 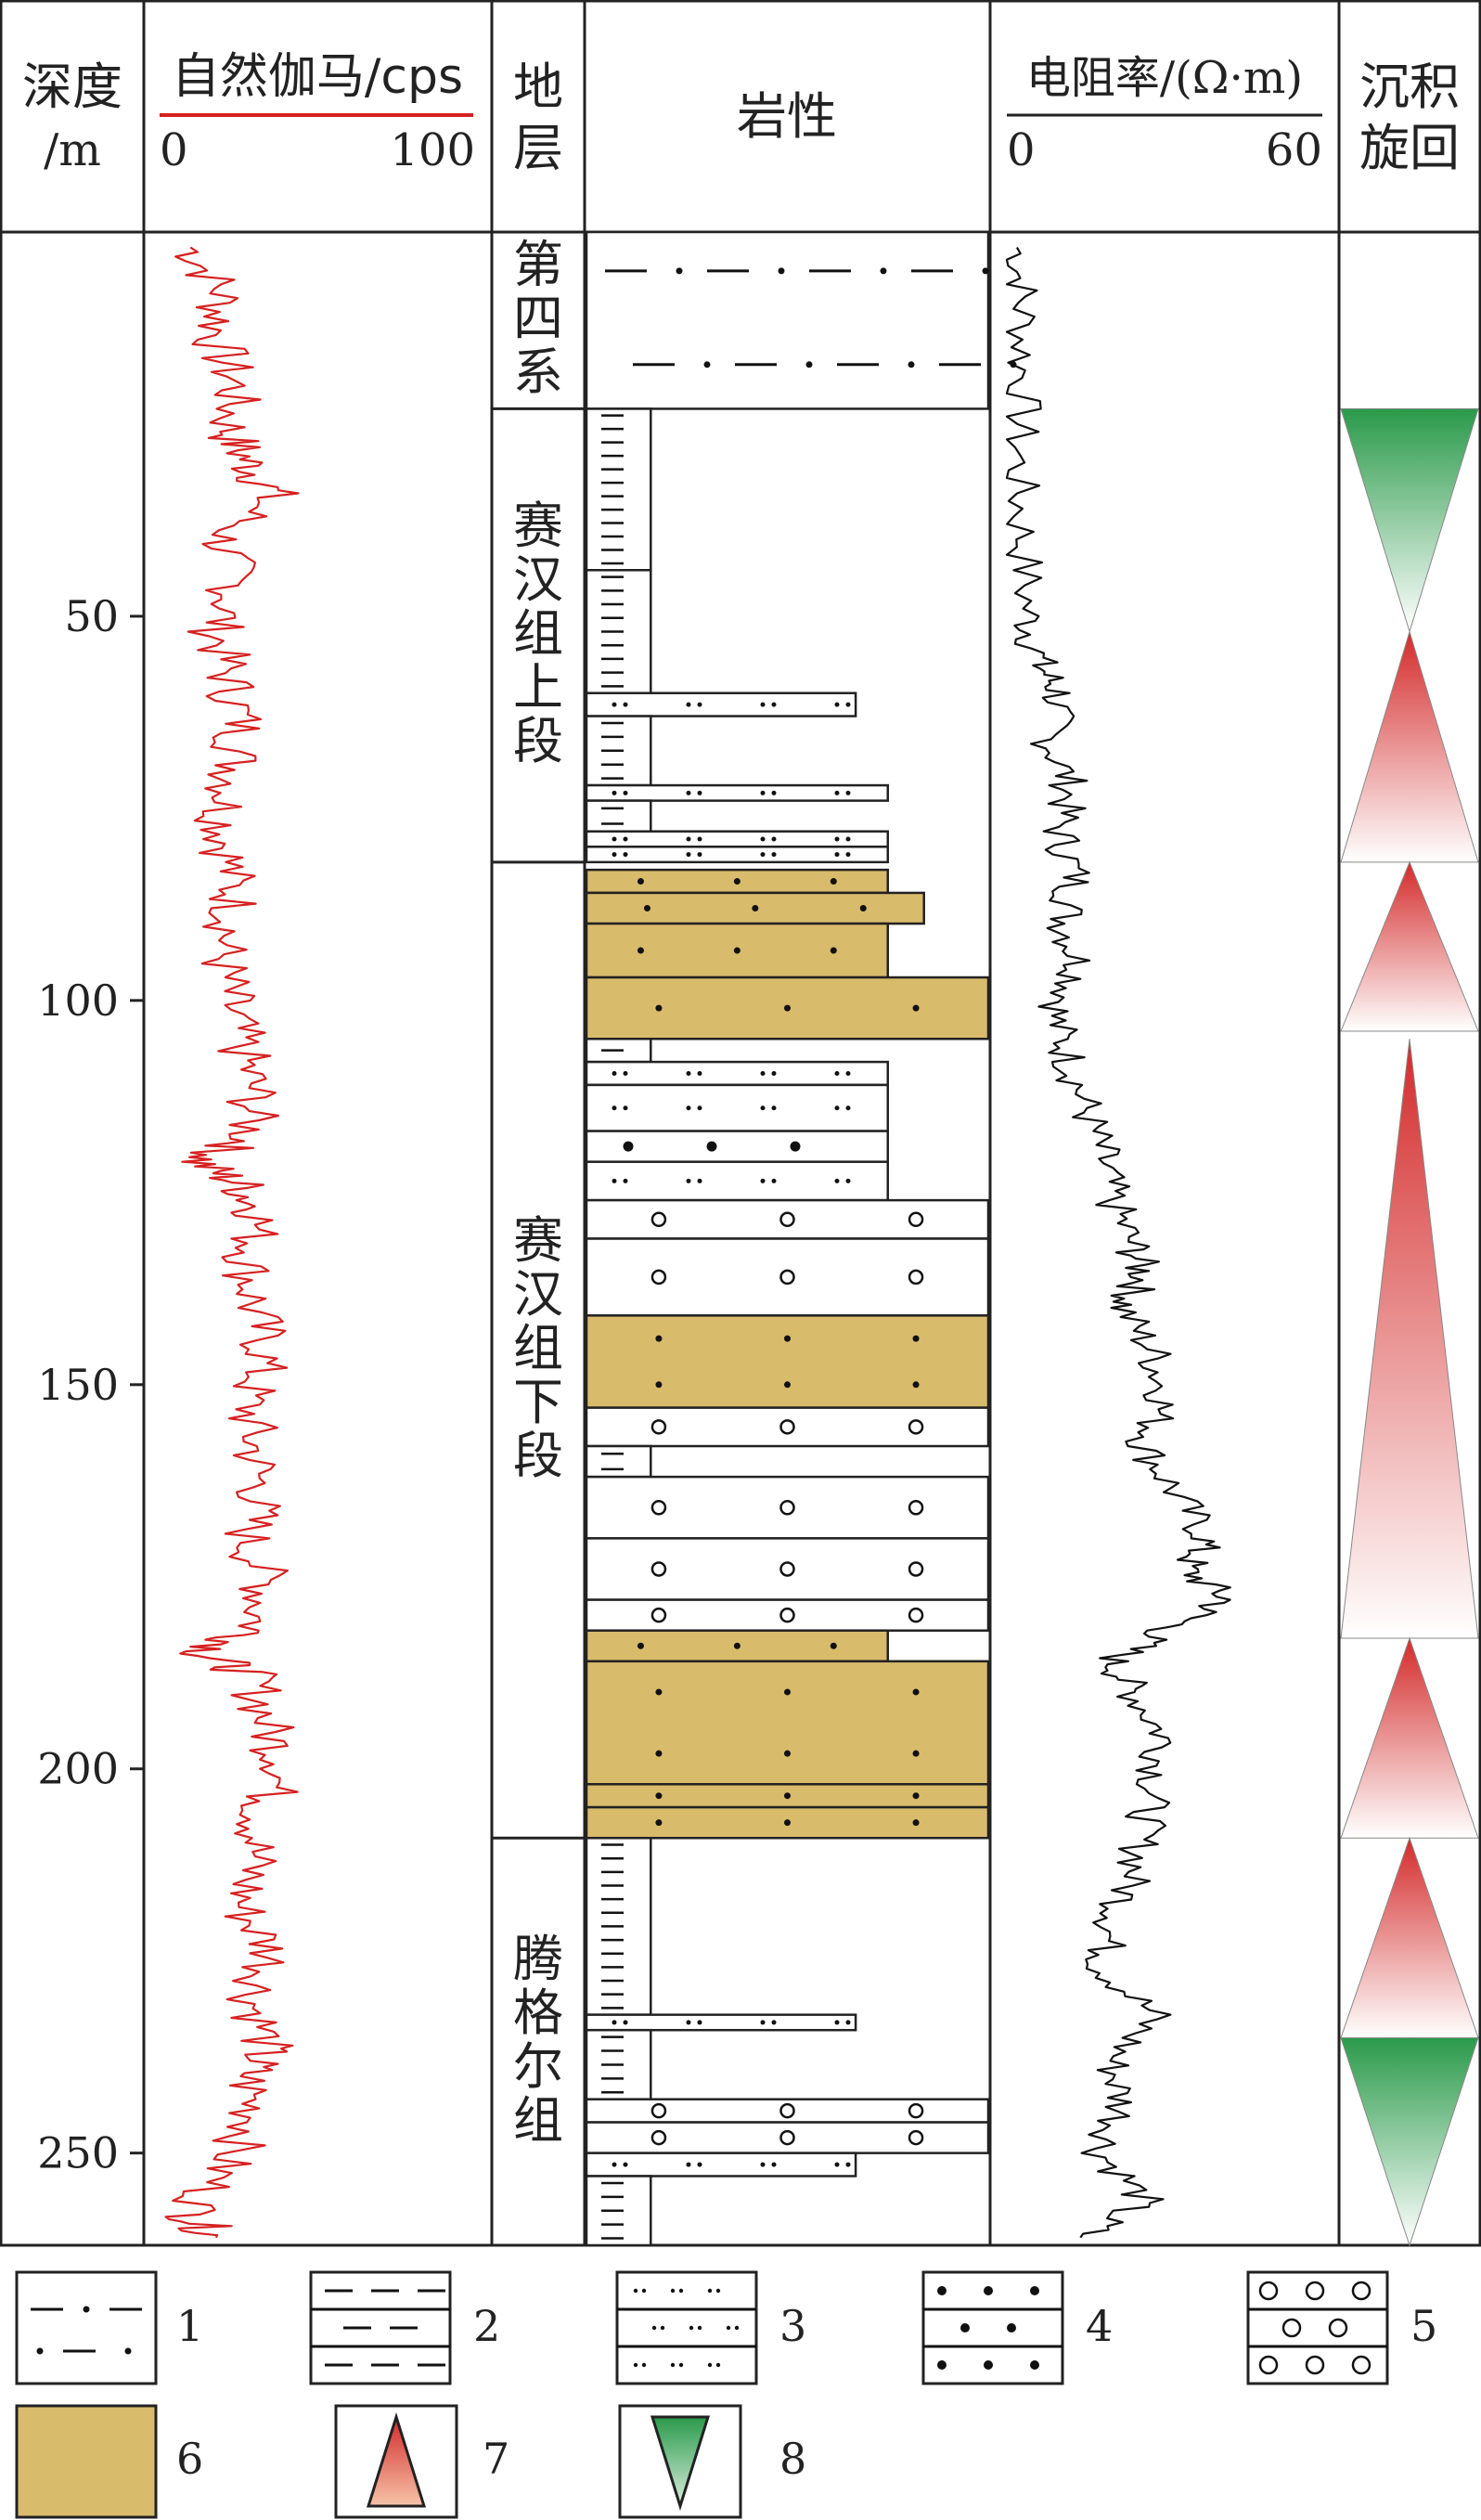 What do you see at coordinates (1341, 2327) in the screenshot?
I see `legend-item-5: 5` at bounding box center [1341, 2327].